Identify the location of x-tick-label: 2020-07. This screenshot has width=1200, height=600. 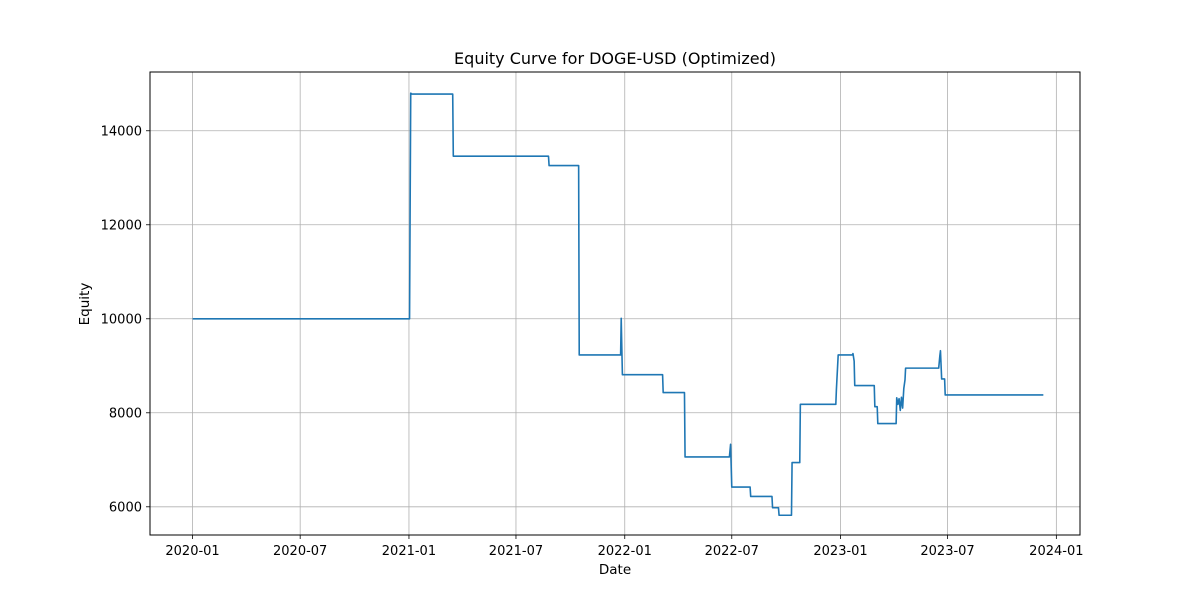
(300, 551).